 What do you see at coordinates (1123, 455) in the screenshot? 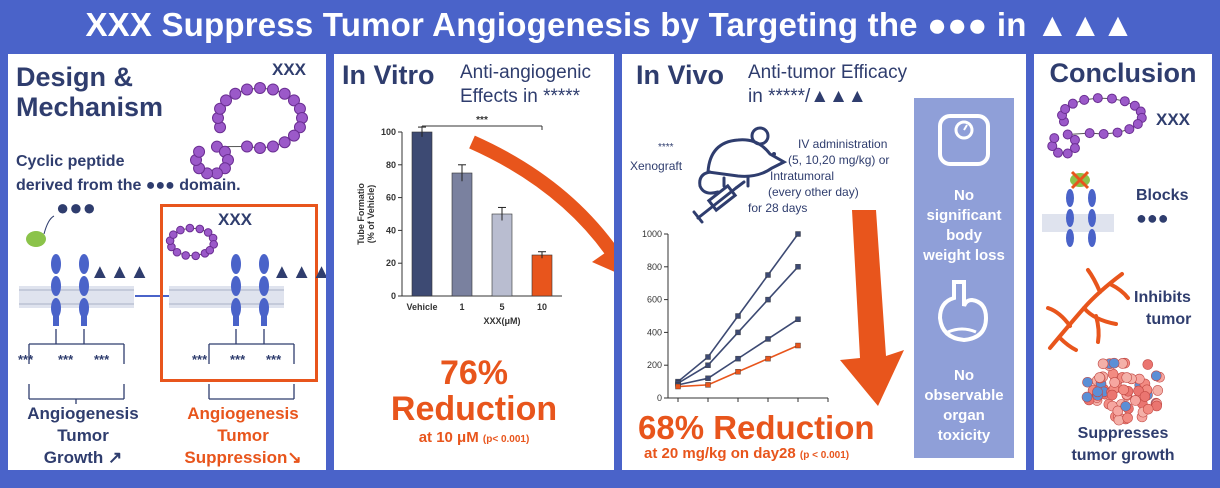
I see `suppress-line-2: tumor growth` at bounding box center [1123, 455].